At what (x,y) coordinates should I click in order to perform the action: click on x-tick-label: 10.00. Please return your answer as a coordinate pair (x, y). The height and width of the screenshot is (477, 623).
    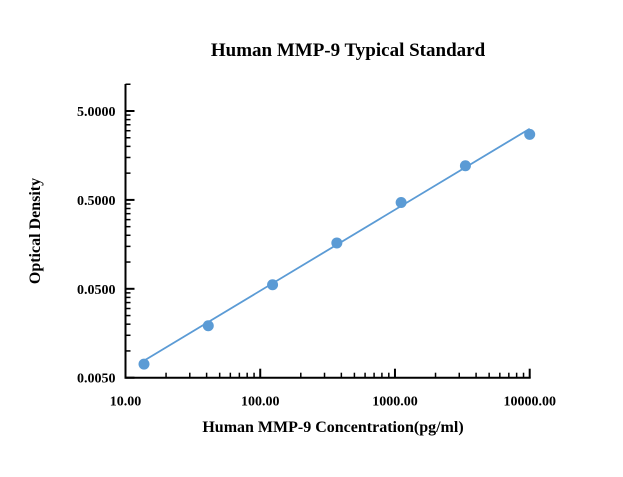
    Looking at the image, I should click on (126, 402).